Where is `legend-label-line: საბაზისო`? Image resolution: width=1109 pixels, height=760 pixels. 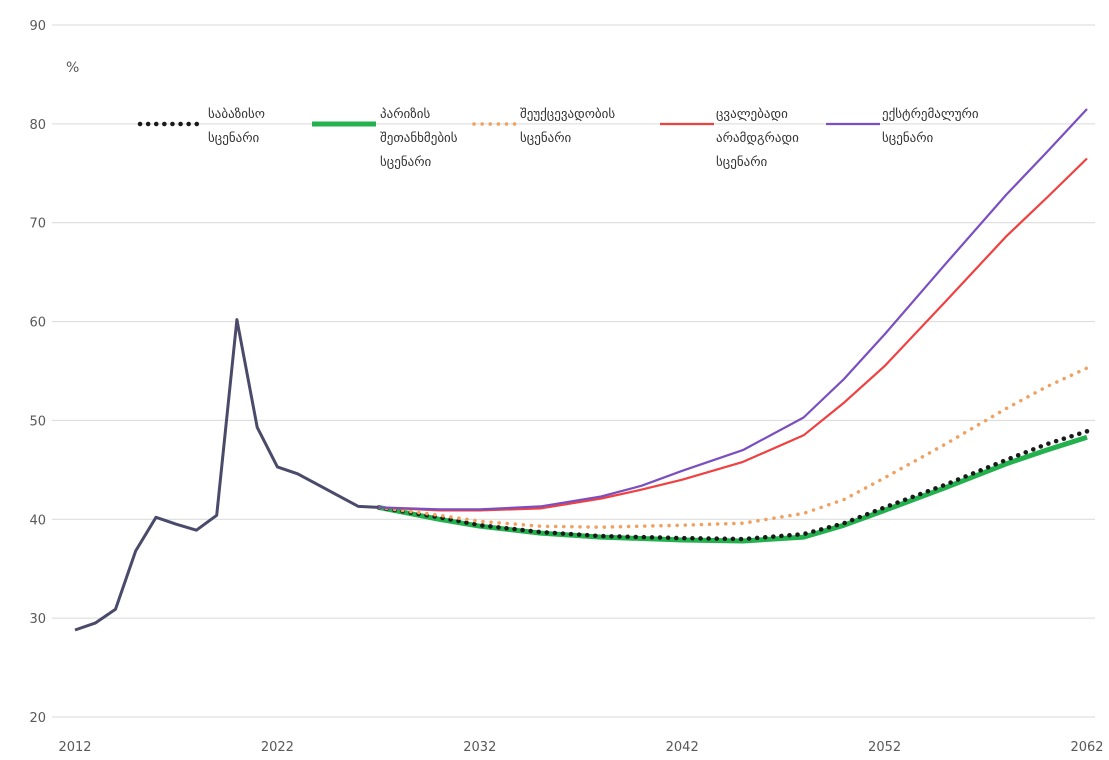
legend-label-line: საბაზისო is located at coordinates (236, 114).